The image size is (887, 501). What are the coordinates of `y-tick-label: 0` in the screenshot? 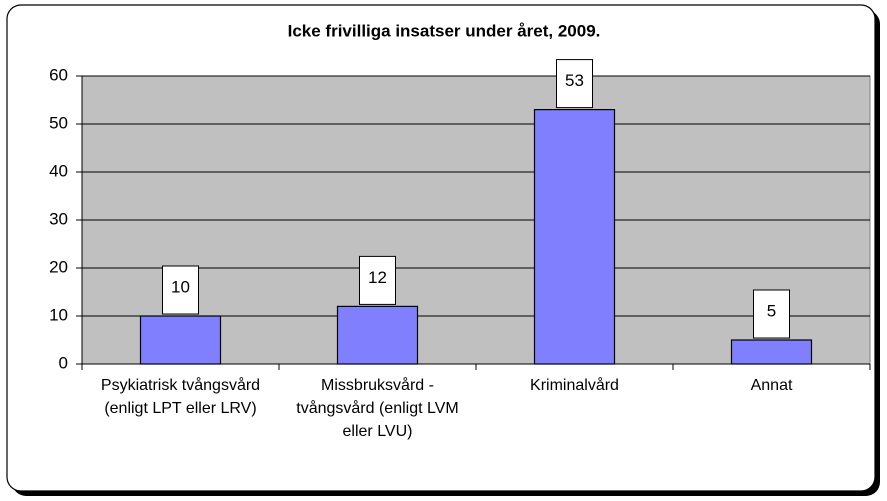 It's located at (63, 362).